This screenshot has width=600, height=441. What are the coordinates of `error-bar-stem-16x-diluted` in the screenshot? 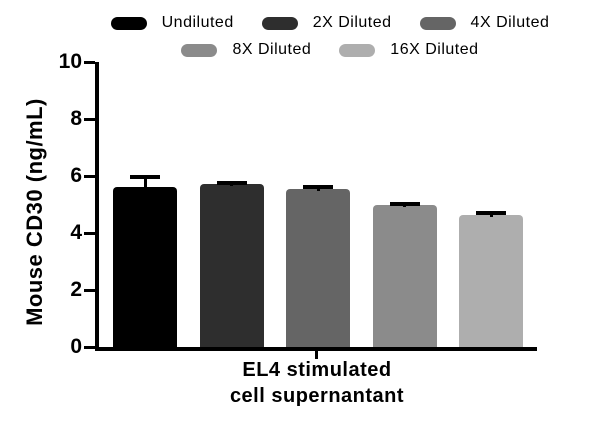 It's located at (491, 215).